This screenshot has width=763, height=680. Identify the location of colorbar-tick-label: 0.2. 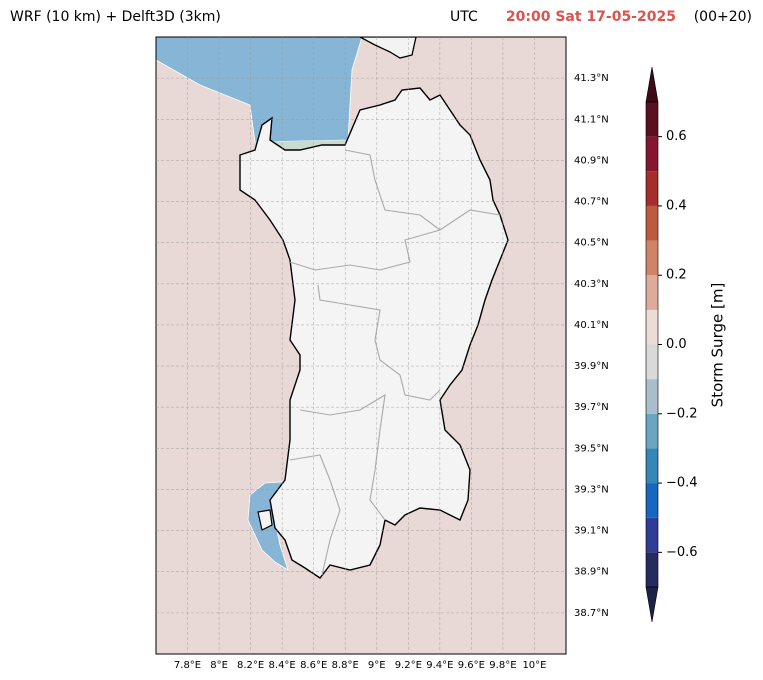
(676, 275).